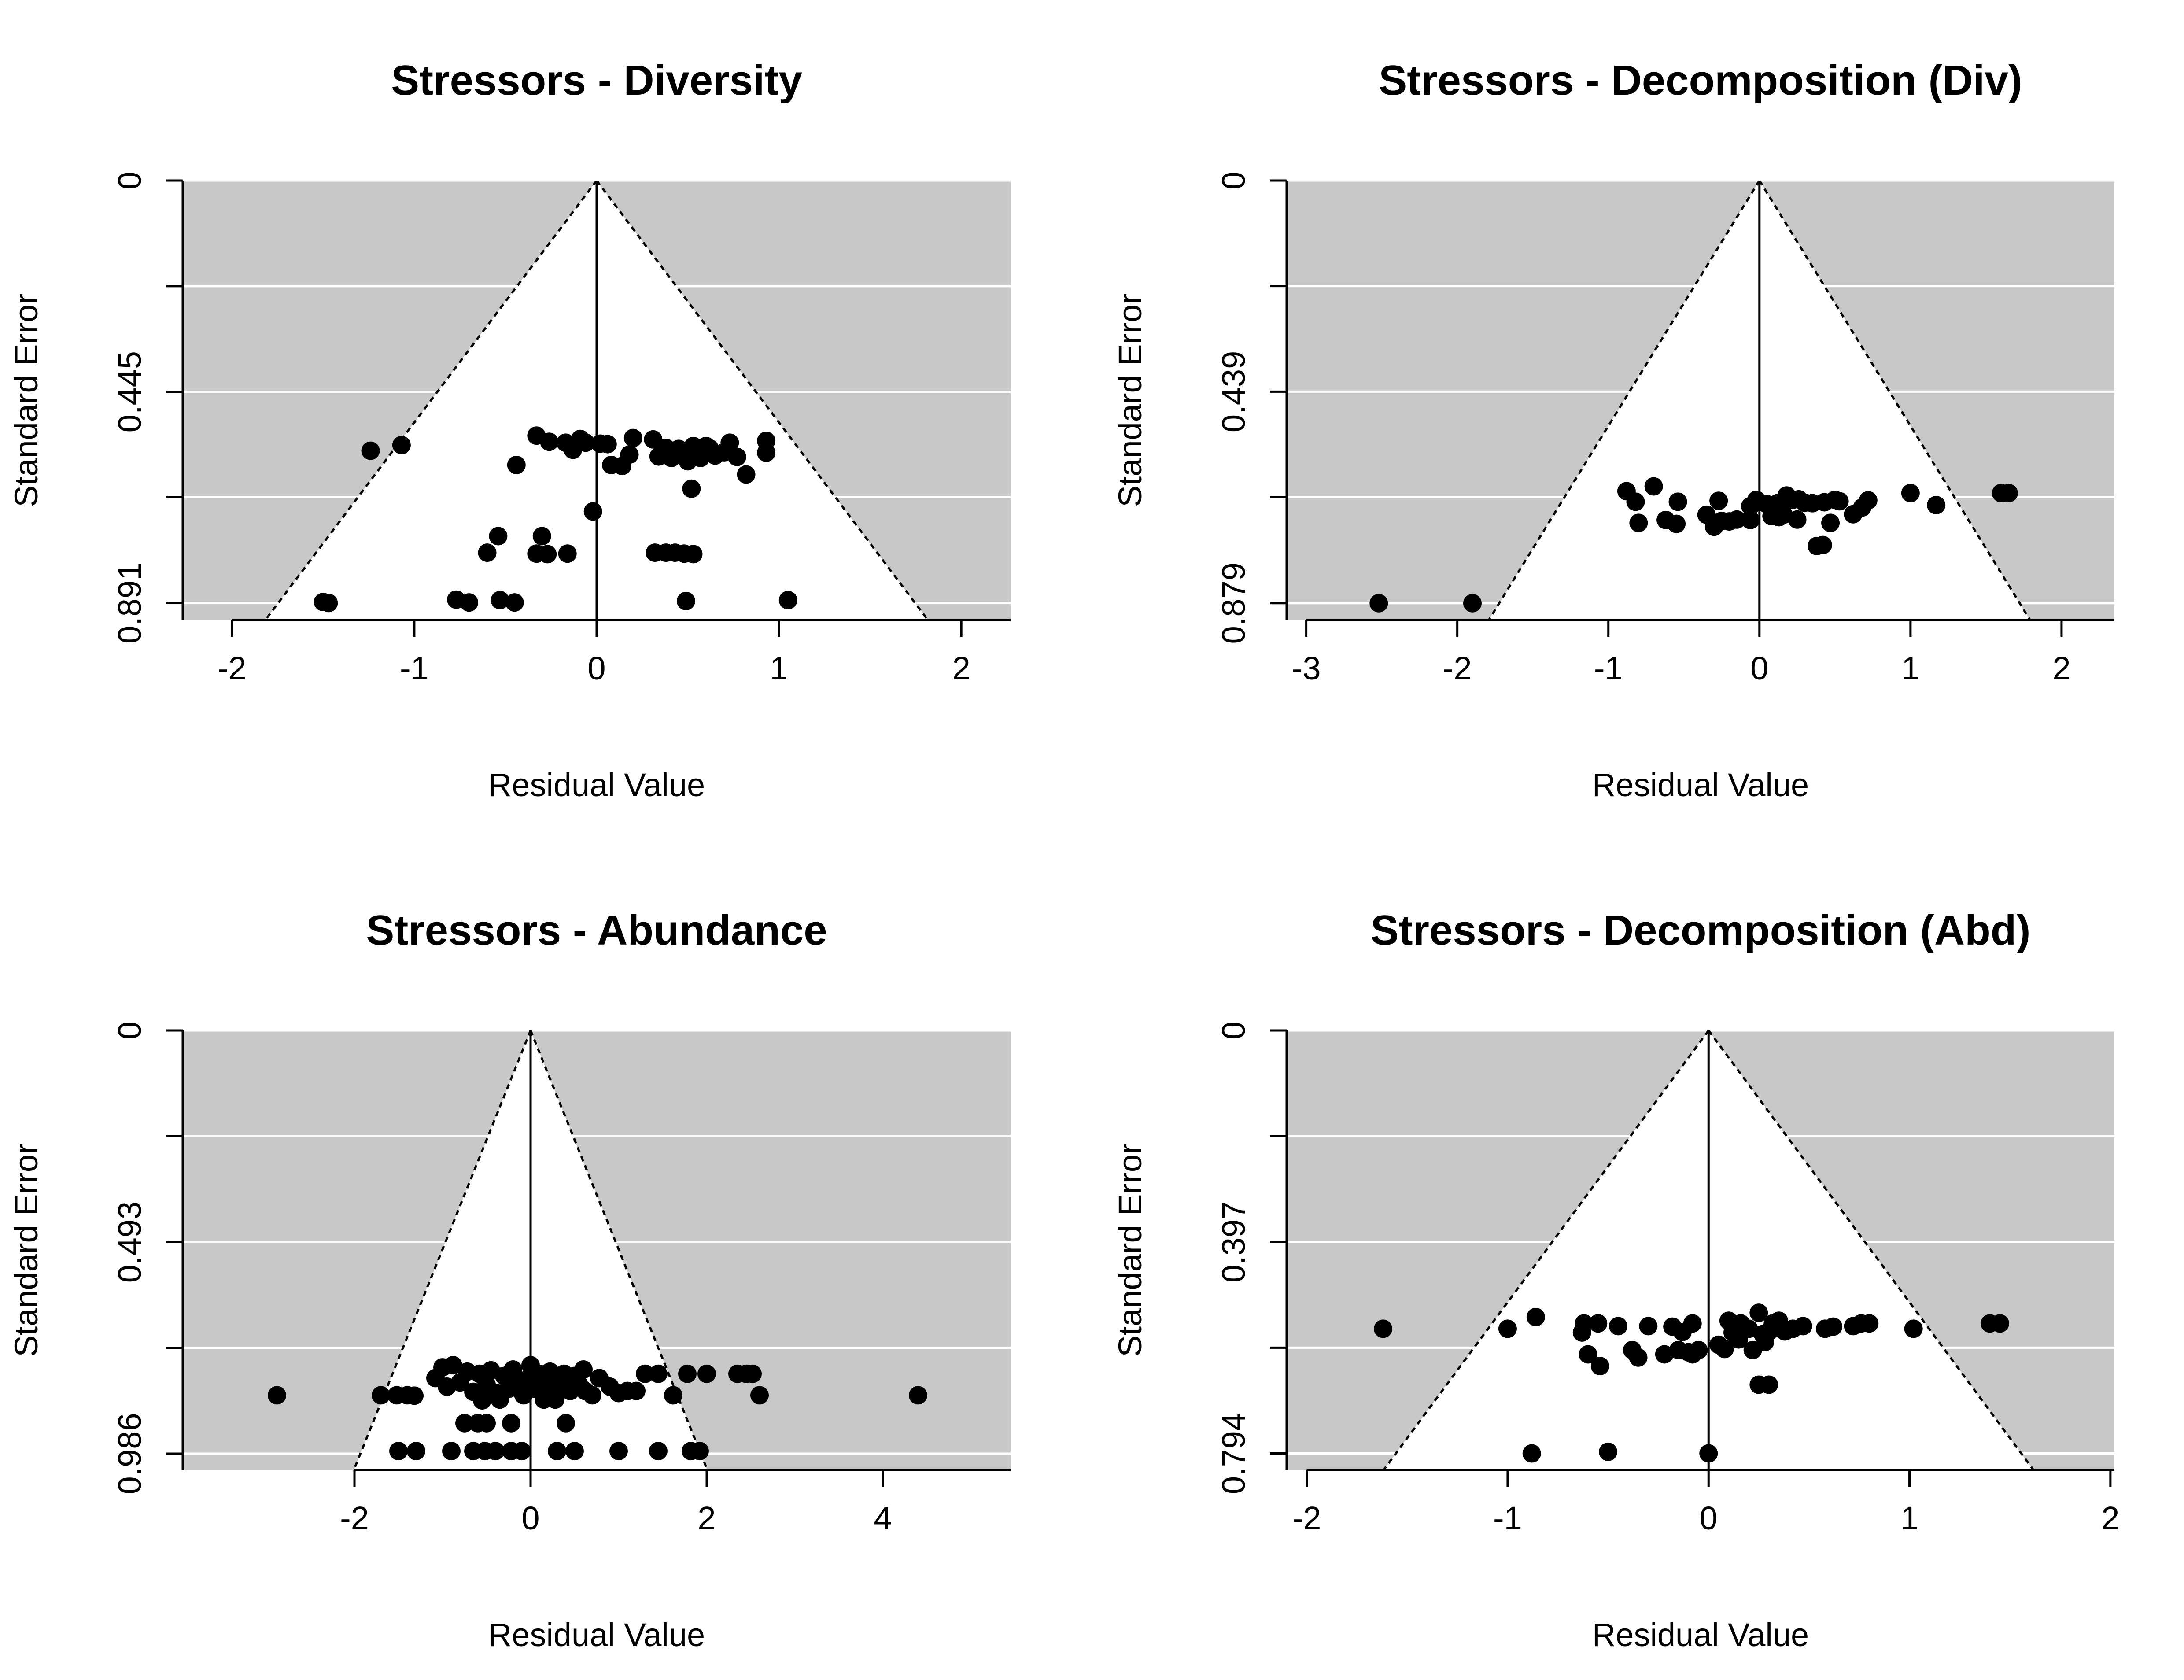 The height and width of the screenshot is (1680, 2184). Describe the element at coordinates (883, 1518) in the screenshot. I see `x-tick-label: 4` at that location.